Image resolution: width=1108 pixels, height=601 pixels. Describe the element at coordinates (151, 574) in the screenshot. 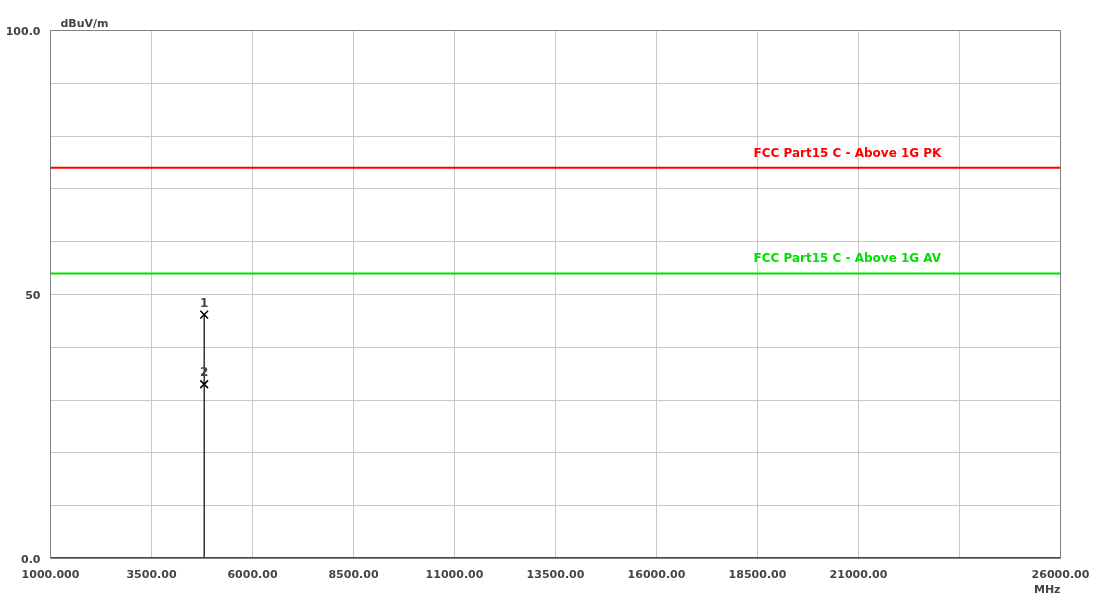

I see `x-tick-label: 3500.00` at that location.